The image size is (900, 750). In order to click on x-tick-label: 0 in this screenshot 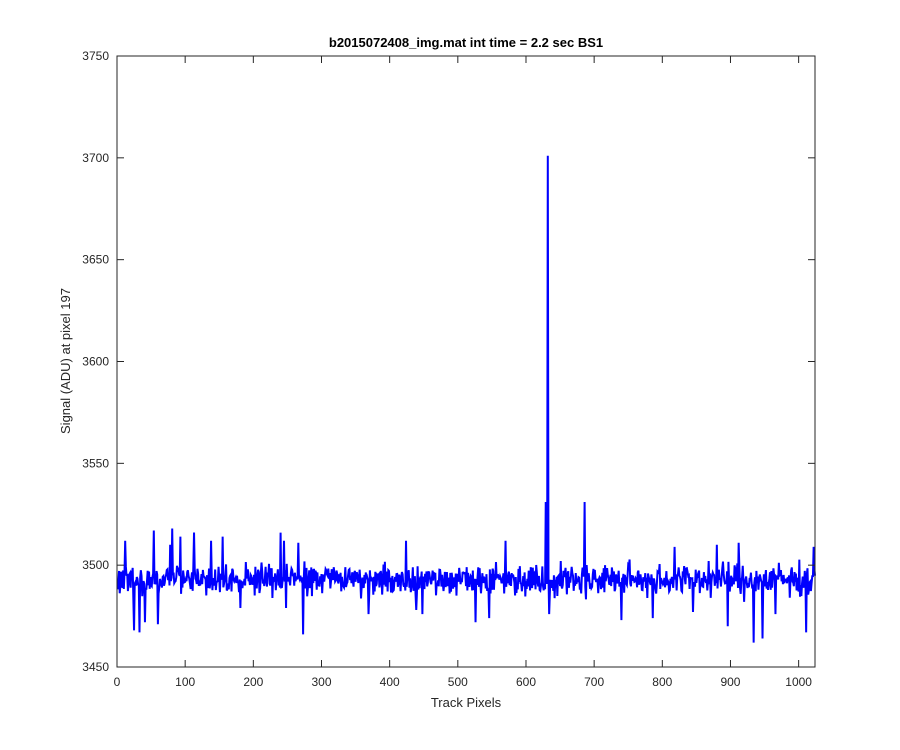, I will do `click(117, 682)`.